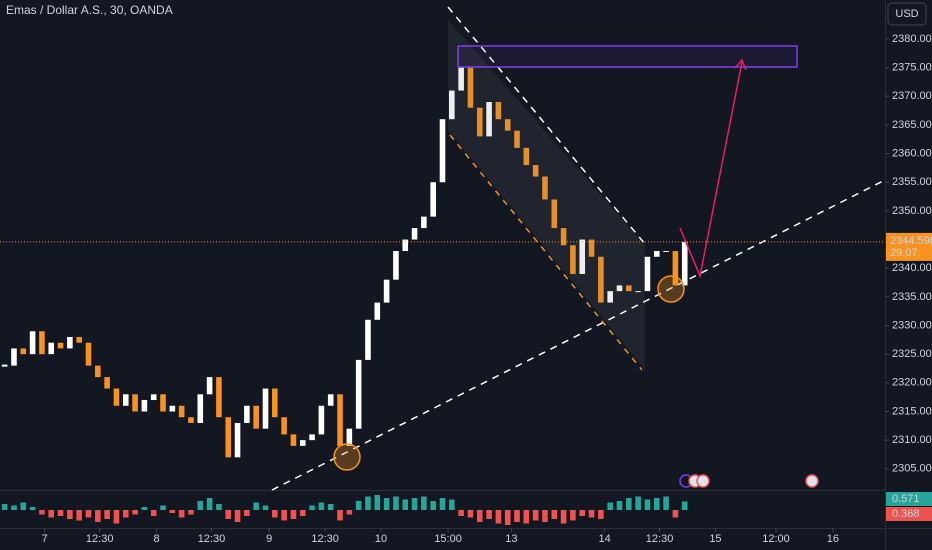 The height and width of the screenshot is (550, 932). I want to click on highlight-circle, so click(671, 289).